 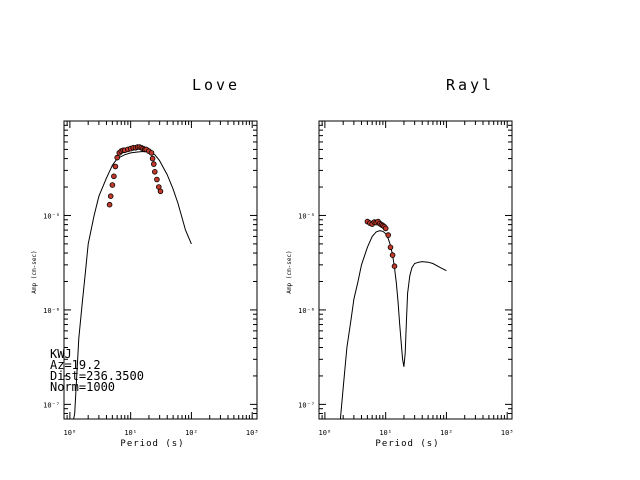 I want to click on chart-1-x-tick-label: 10³, so click(x=507, y=433).